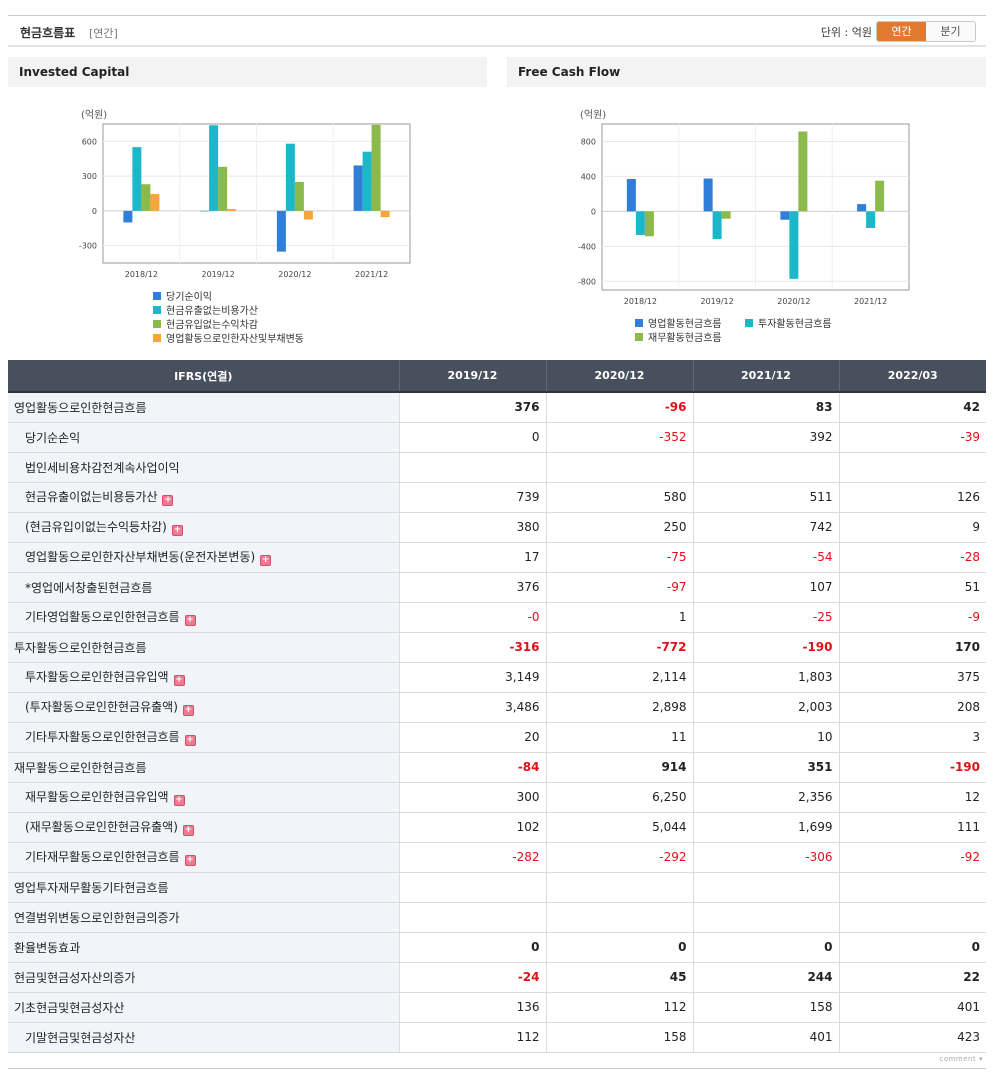  What do you see at coordinates (497, 557) in the screenshot?
I see `table-row: 영업활동으로인한자산부채변동(운전자본변동) +17 -75 -54 -28` at bounding box center [497, 557].